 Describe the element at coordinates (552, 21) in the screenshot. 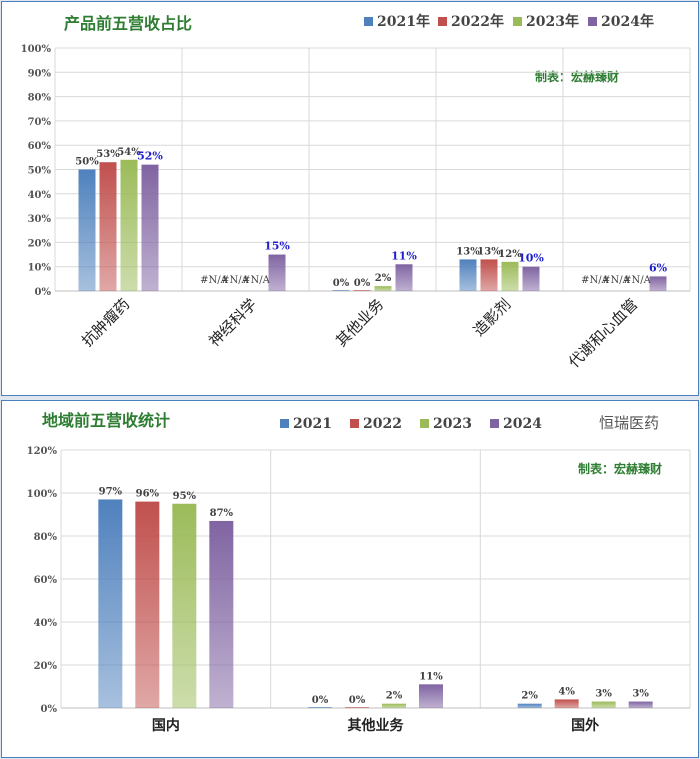

I see `legend-label: 2023年` at that location.